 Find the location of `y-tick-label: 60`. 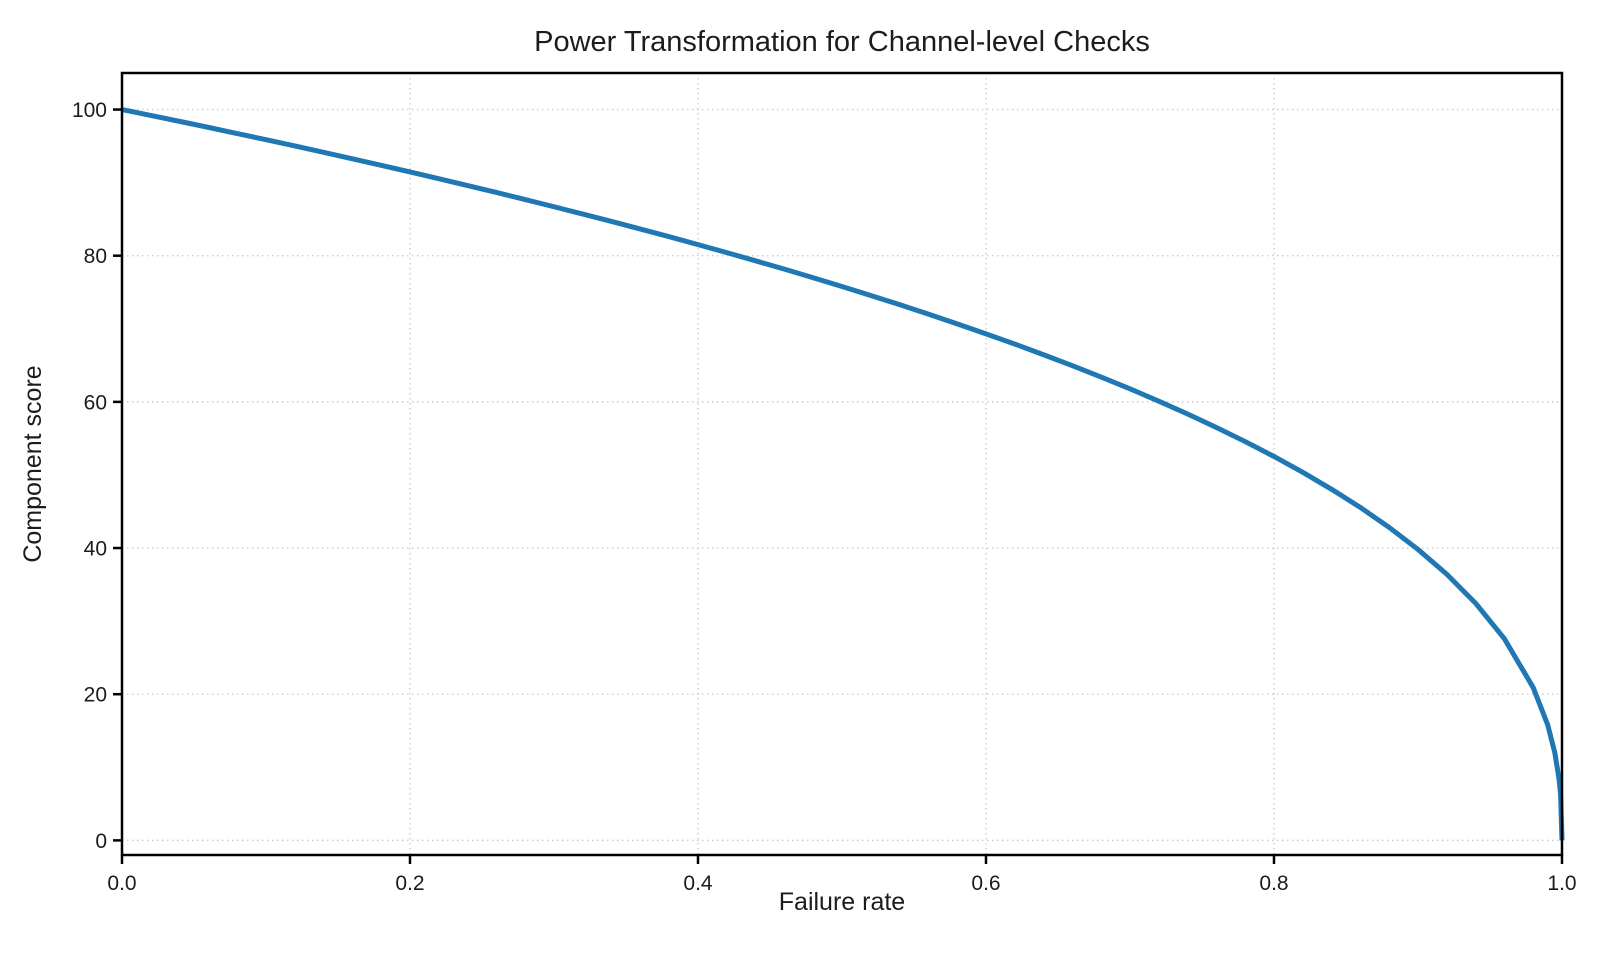

y-tick-label: 60 is located at coordinates (95, 402).